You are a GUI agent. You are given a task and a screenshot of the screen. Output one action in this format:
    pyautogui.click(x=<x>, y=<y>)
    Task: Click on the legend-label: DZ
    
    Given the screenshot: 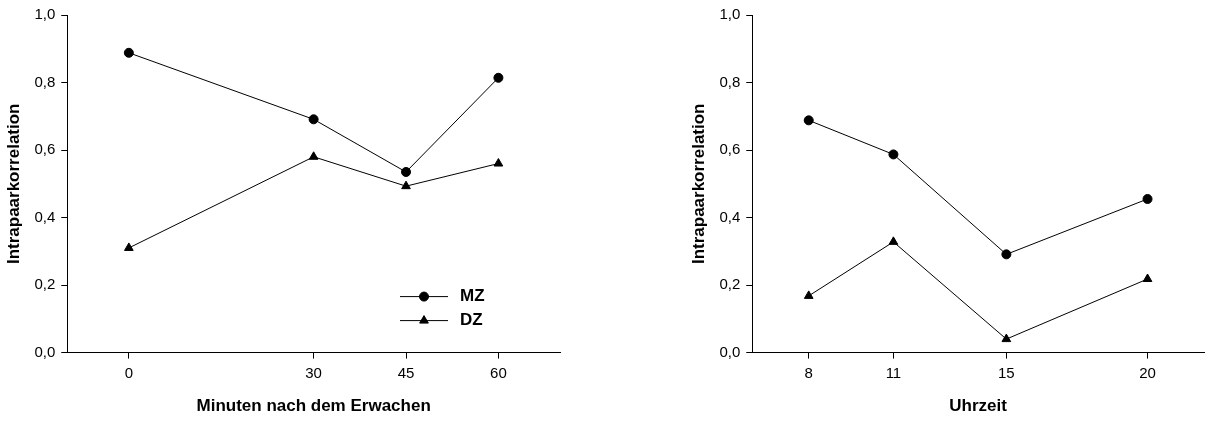 What is the action you would take?
    pyautogui.click(x=471, y=320)
    